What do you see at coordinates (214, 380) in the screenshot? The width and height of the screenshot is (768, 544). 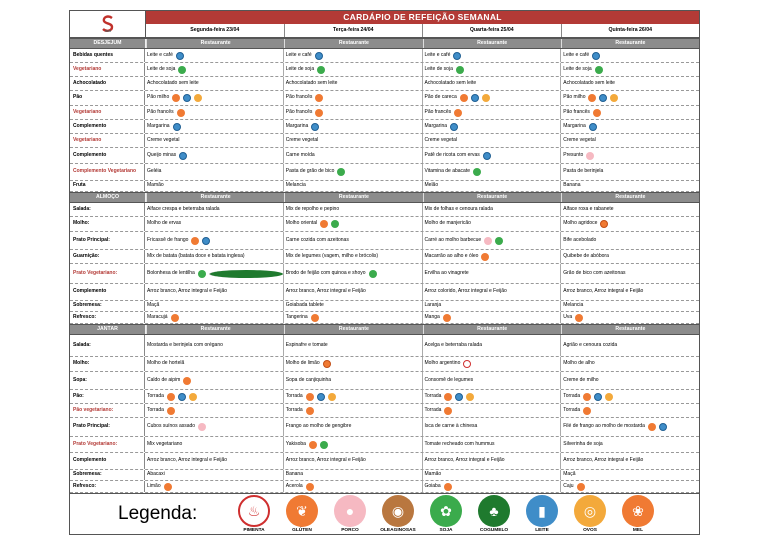 I see `menu-cell: Caldo de aipim` at bounding box center [214, 380].